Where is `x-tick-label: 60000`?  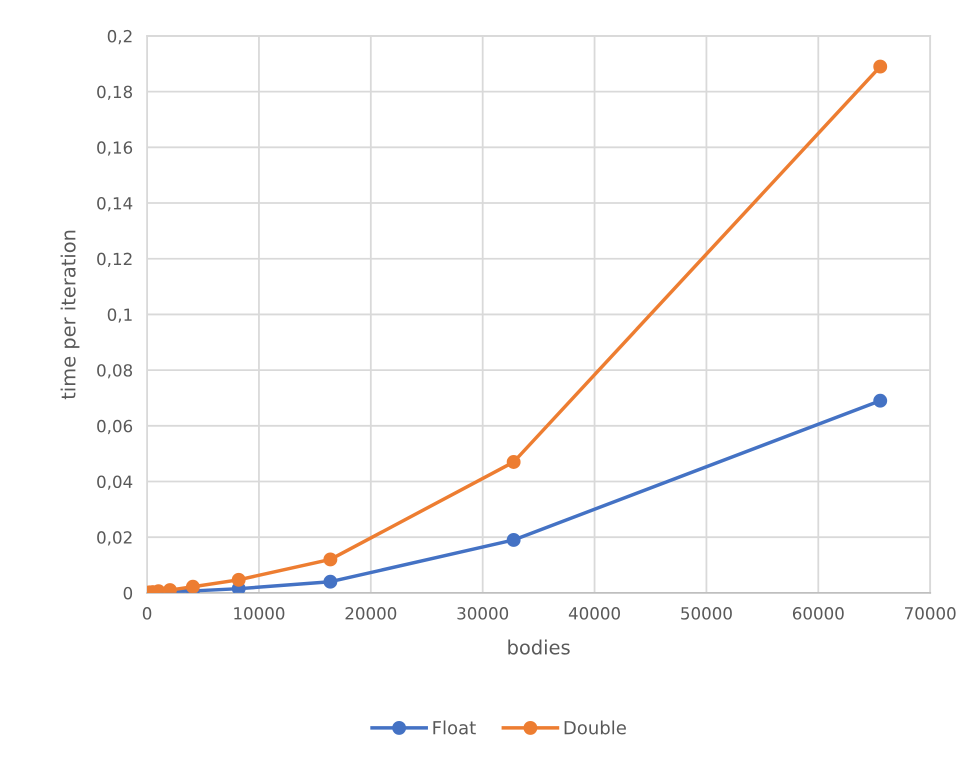
x-tick-label: 60000 is located at coordinates (818, 613).